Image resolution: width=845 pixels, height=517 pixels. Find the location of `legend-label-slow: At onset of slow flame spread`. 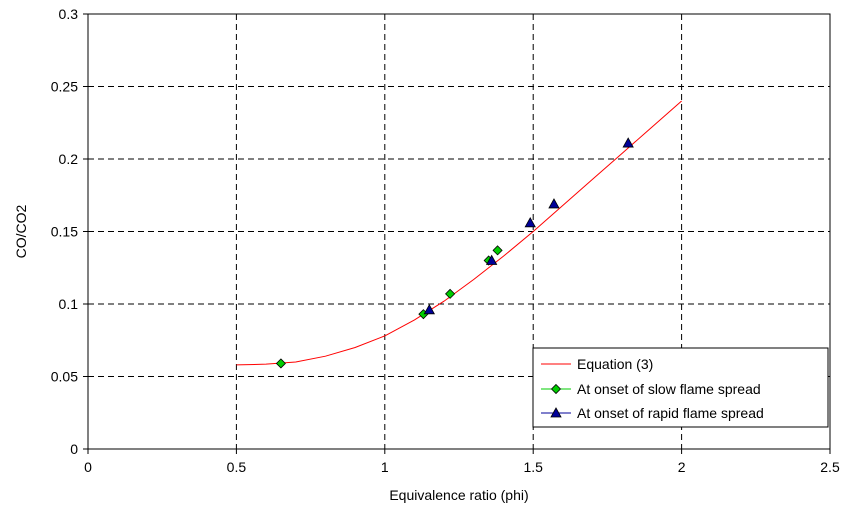

legend-label-slow: At onset of slow flame spread is located at coordinates (669, 389).